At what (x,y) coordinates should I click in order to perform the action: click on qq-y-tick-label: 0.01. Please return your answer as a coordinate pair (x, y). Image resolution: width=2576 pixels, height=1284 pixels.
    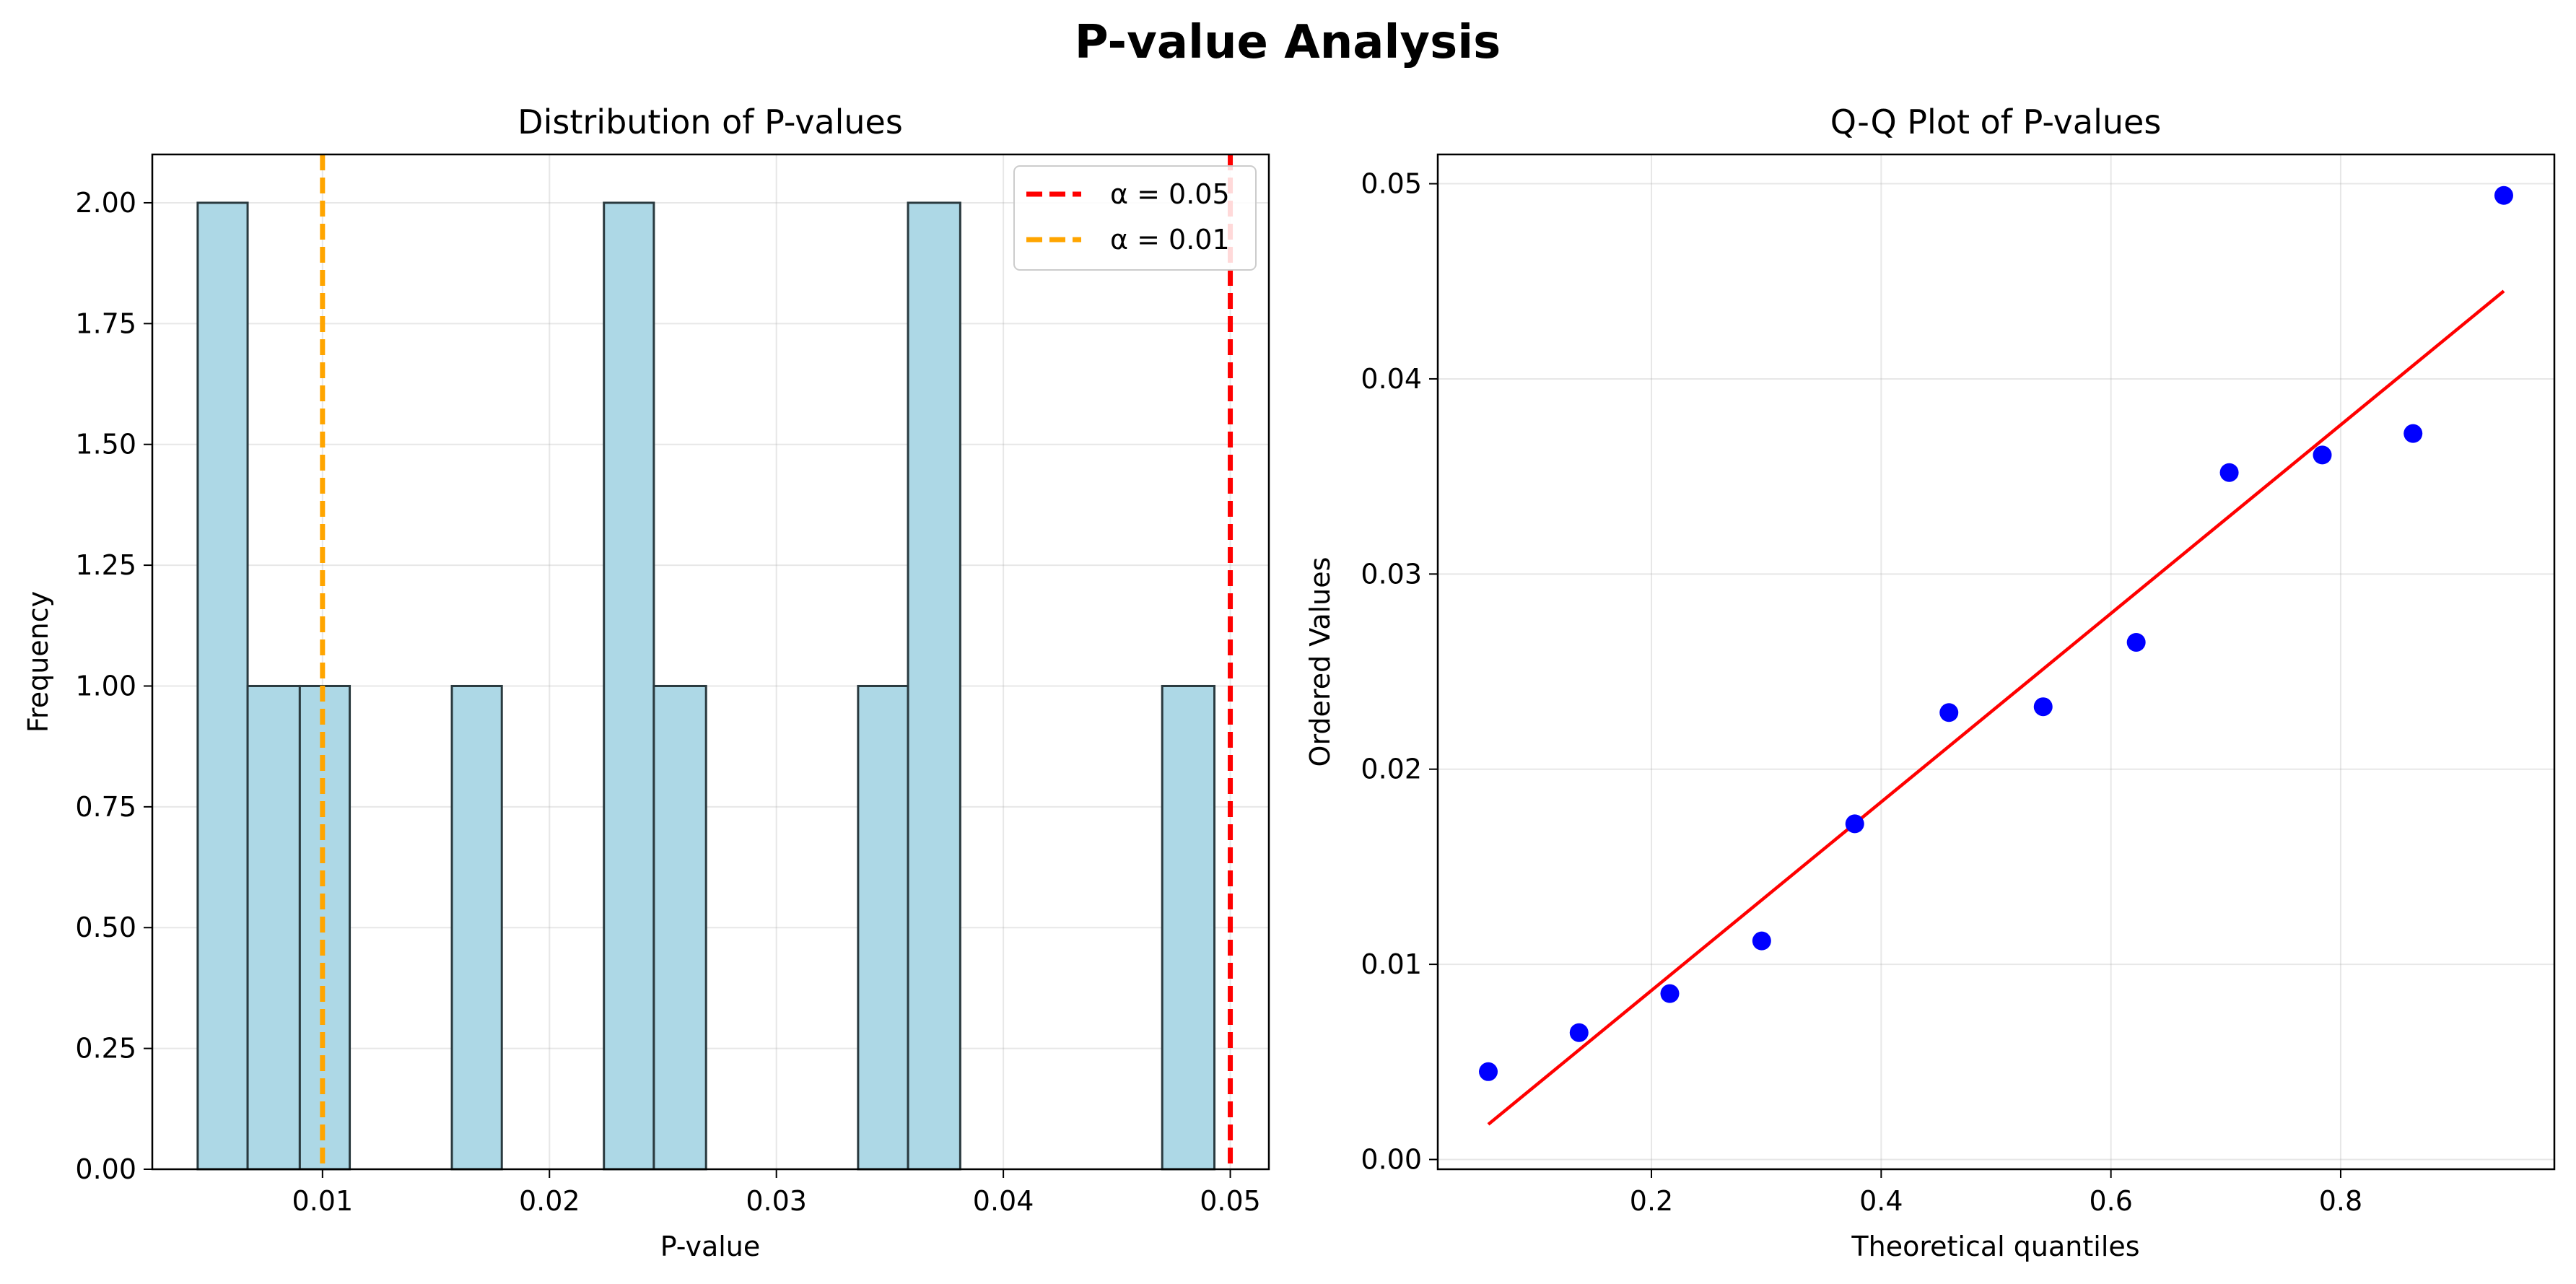
    Looking at the image, I should click on (1391, 964).